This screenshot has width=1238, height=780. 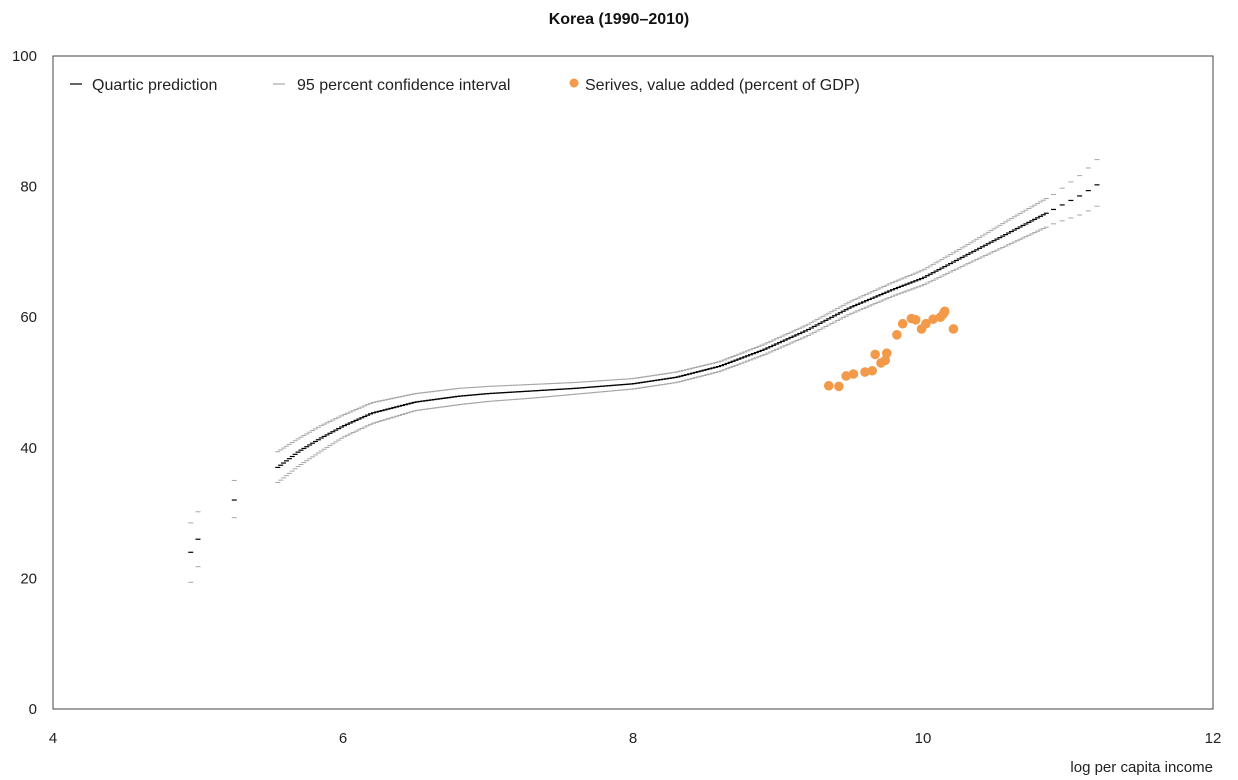 What do you see at coordinates (343, 738) in the screenshot?
I see `x-tick-label: 6` at bounding box center [343, 738].